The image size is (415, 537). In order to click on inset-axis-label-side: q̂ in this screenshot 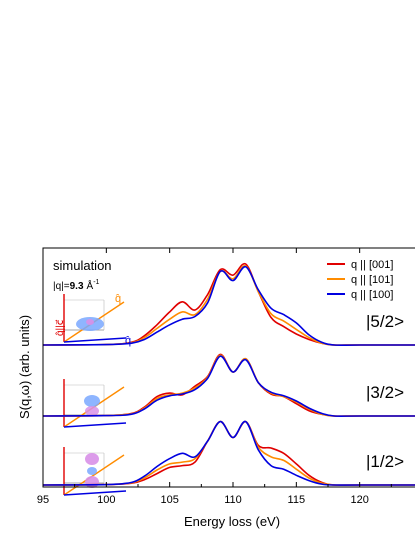, I will do `click(118, 299)`.